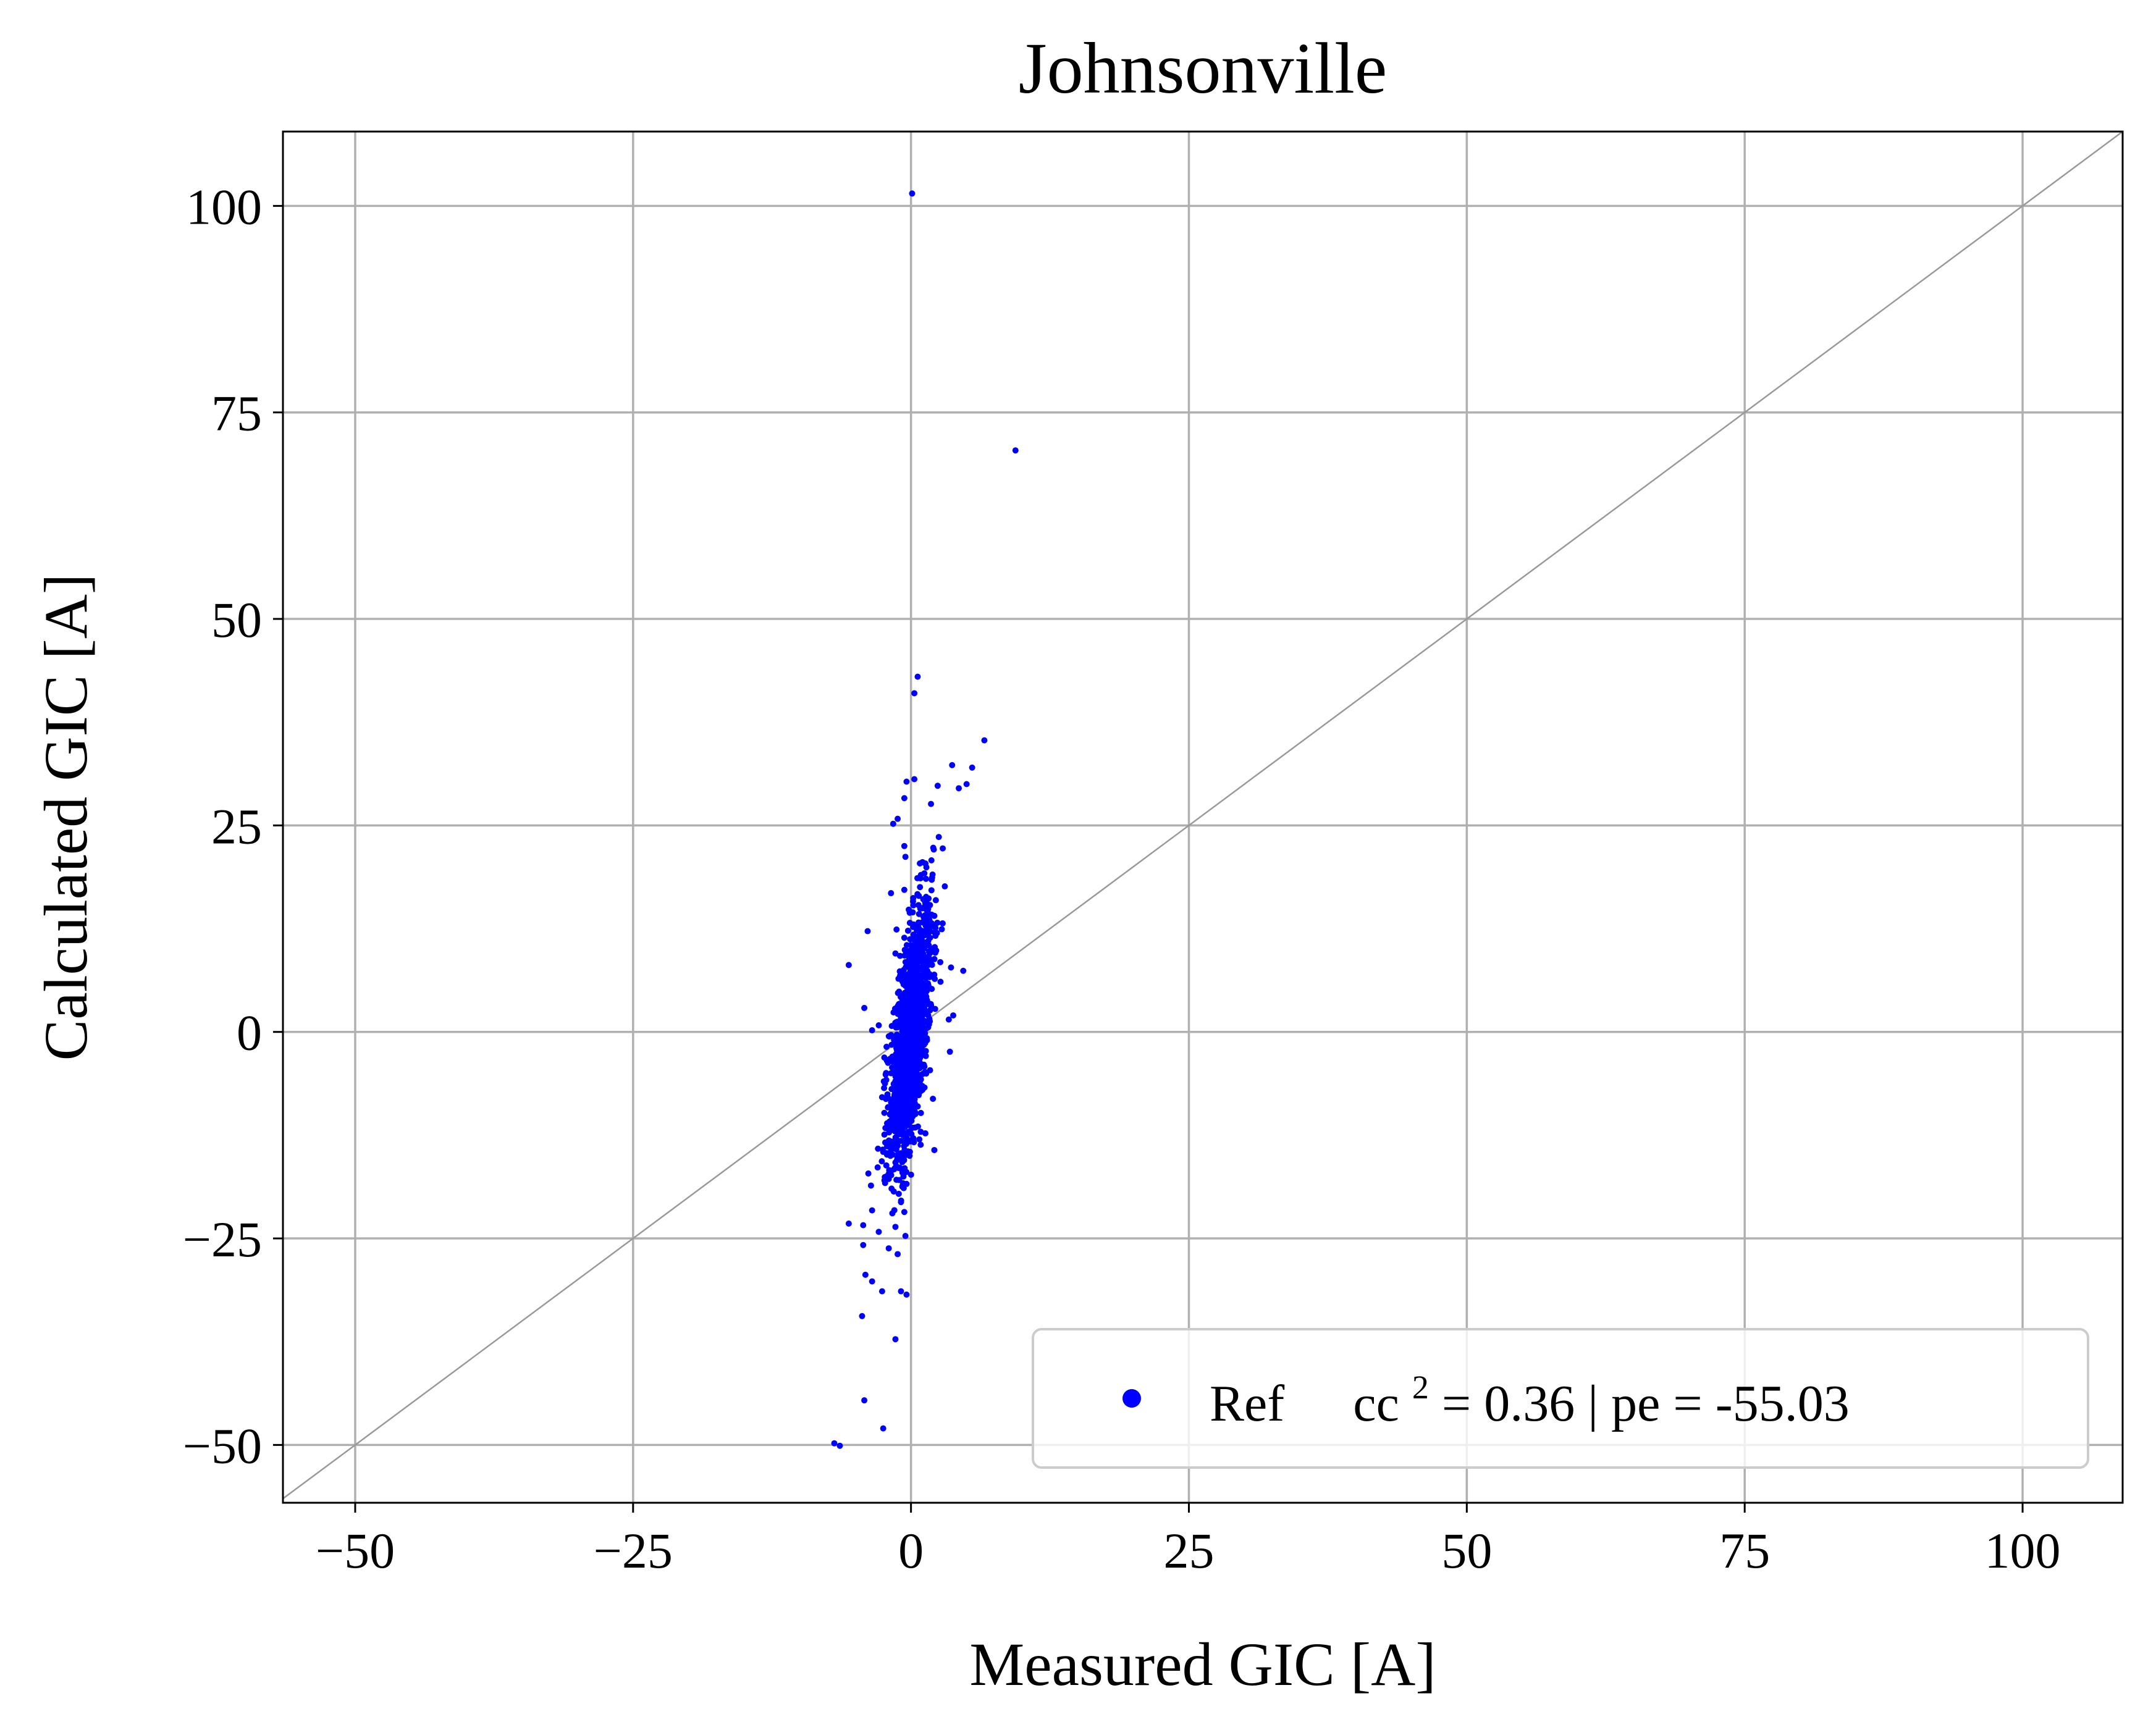 Image resolution: width=2156 pixels, height=1735 pixels. What do you see at coordinates (1744, 1551) in the screenshot?
I see `x-tick-label: 75` at bounding box center [1744, 1551].